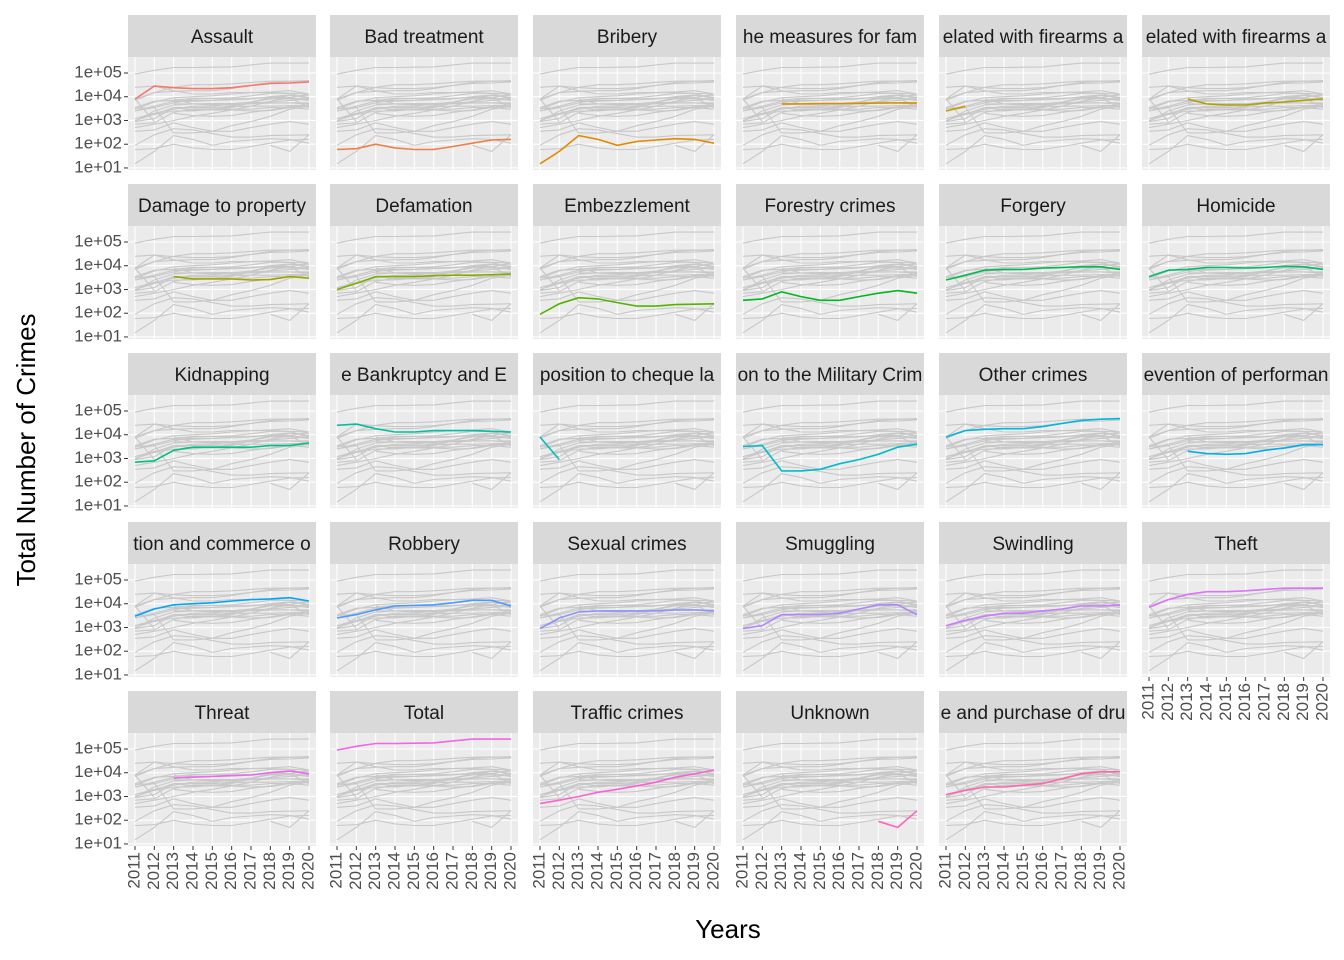 The width and height of the screenshot is (1344, 960). I want to click on strip-label: Sexual crimes, so click(626, 544).